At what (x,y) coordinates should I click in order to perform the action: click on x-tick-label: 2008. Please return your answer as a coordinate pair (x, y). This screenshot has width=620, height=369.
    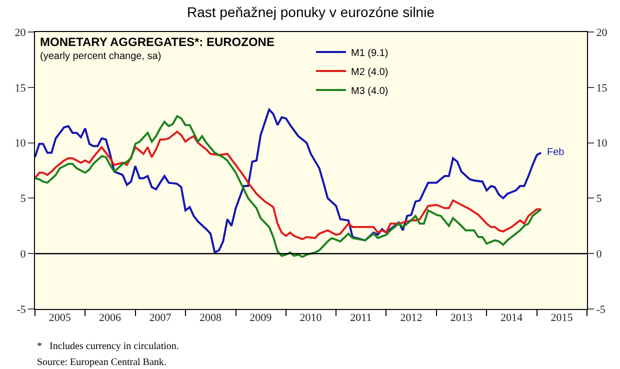
    Looking at the image, I should click on (210, 318).